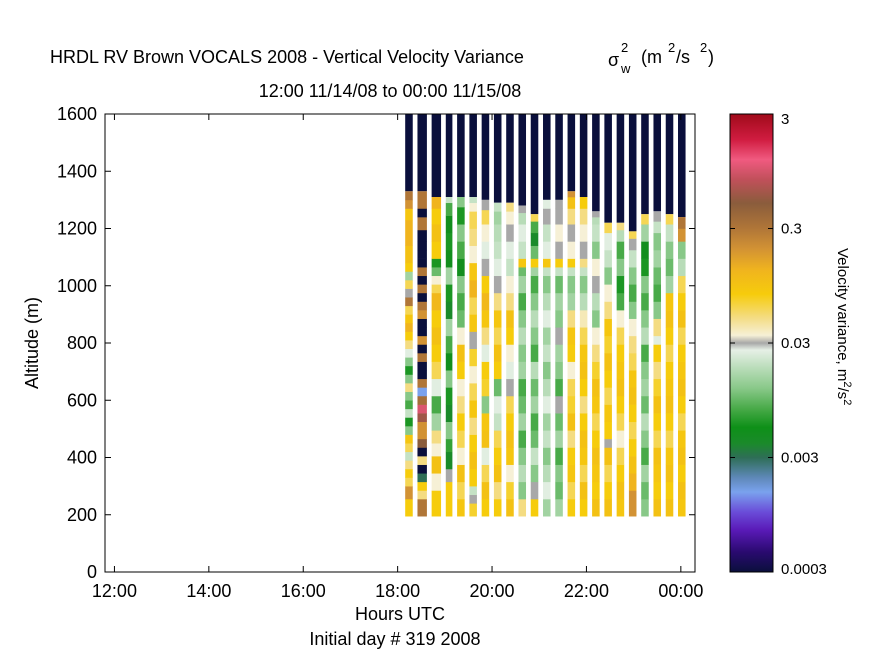 The width and height of the screenshot is (875, 656). Describe the element at coordinates (613, 60) in the screenshot. I see `title-sigma: σ` at that location.